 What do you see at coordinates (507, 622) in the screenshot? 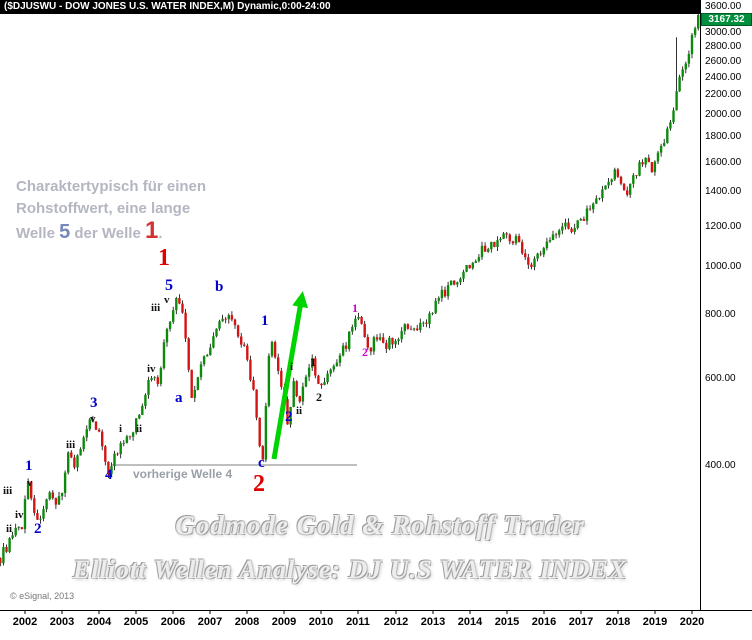
I see `year-axis-label: 2015` at bounding box center [507, 622].